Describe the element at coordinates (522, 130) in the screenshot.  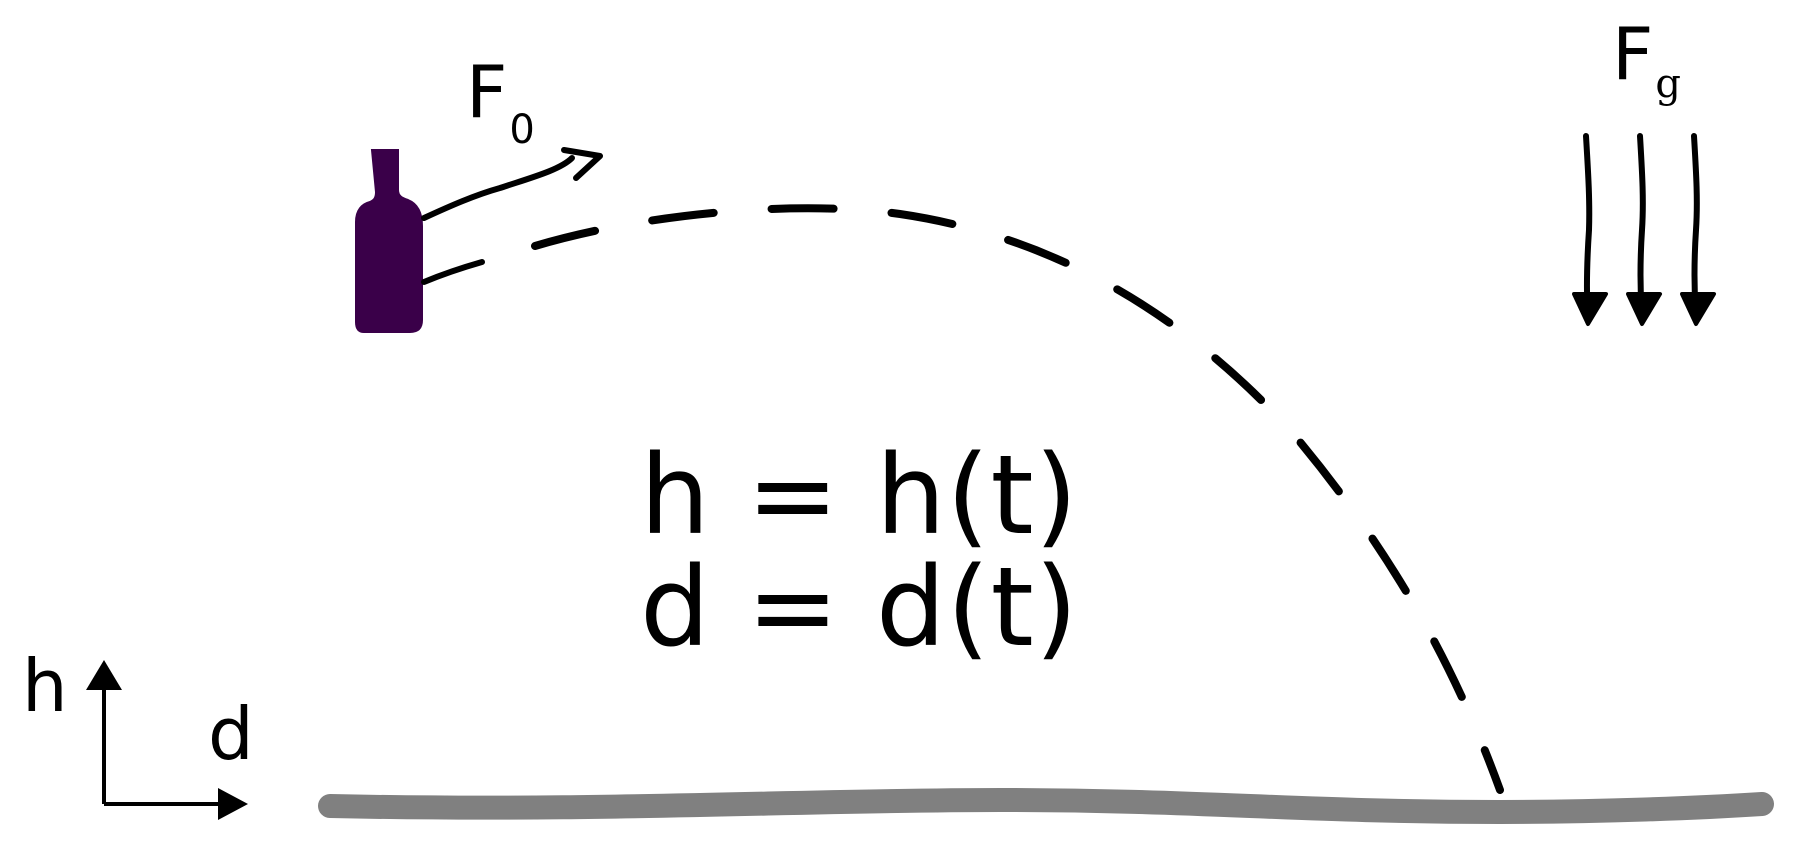
I see `initial-force-subscript: 0` at that location.